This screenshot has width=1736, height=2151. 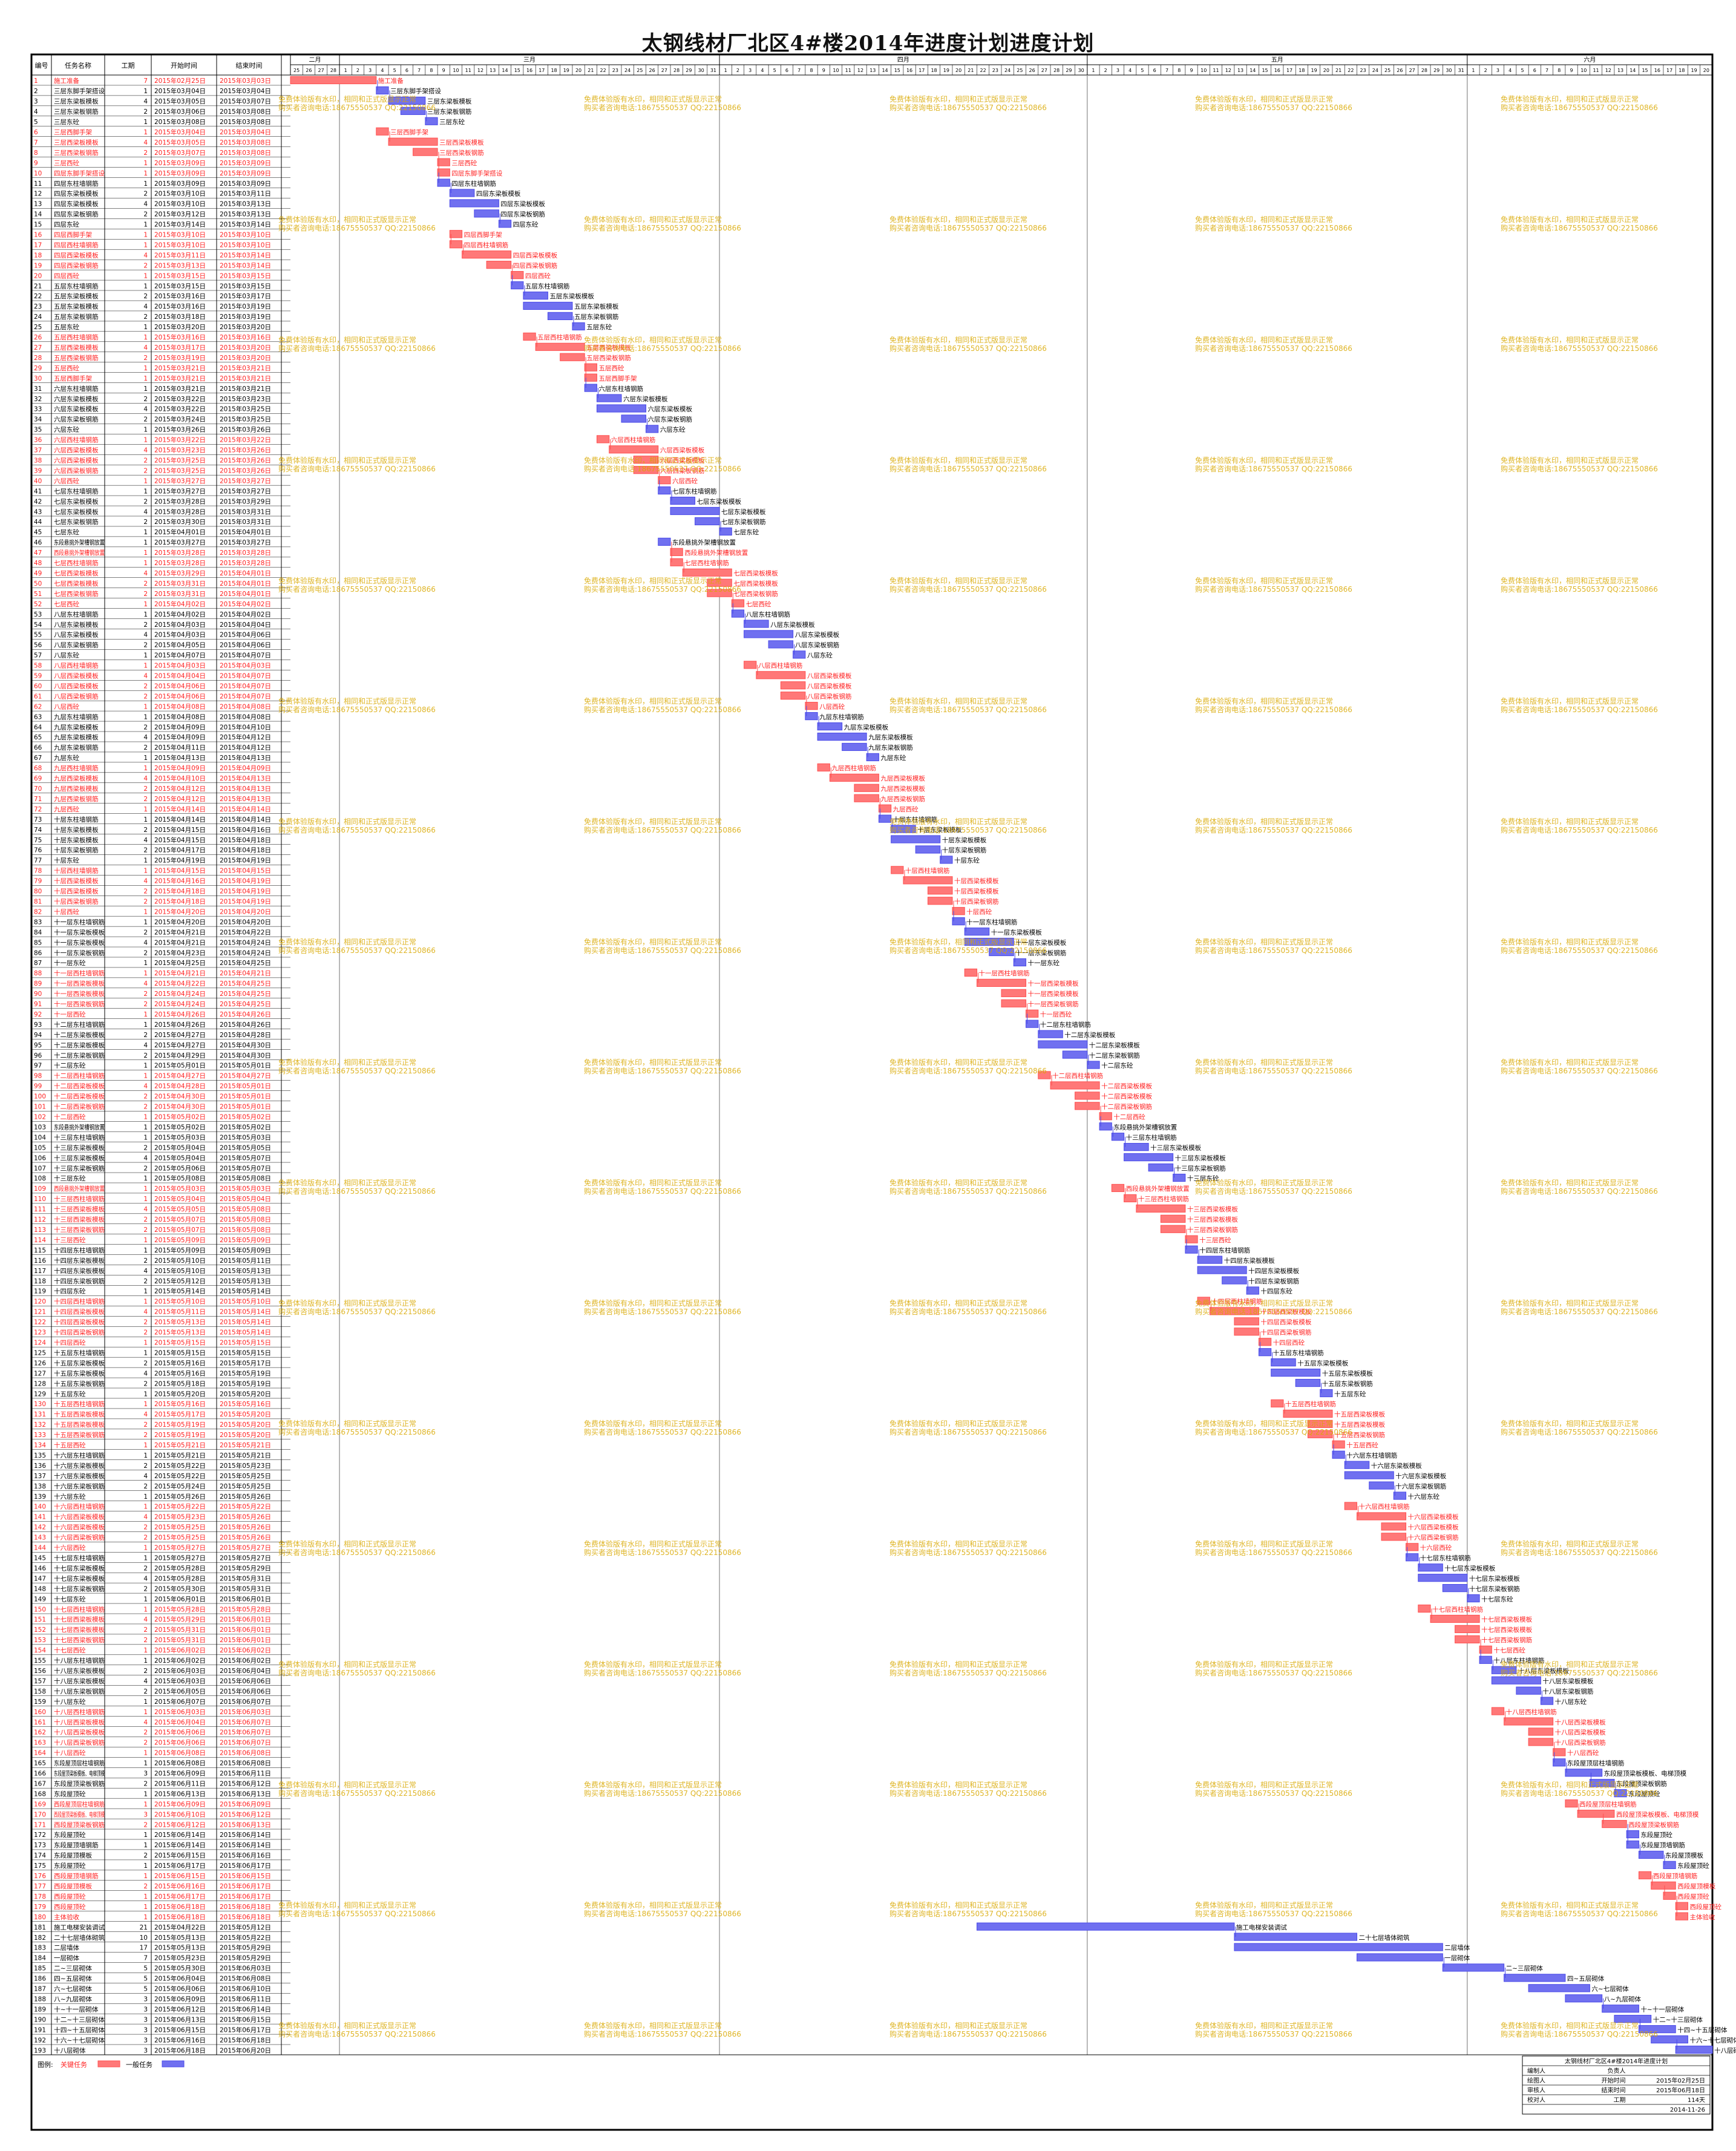 What do you see at coordinates (246, 1733) in the screenshot?
I see `row-end-date: 2015年06月07日` at bounding box center [246, 1733].